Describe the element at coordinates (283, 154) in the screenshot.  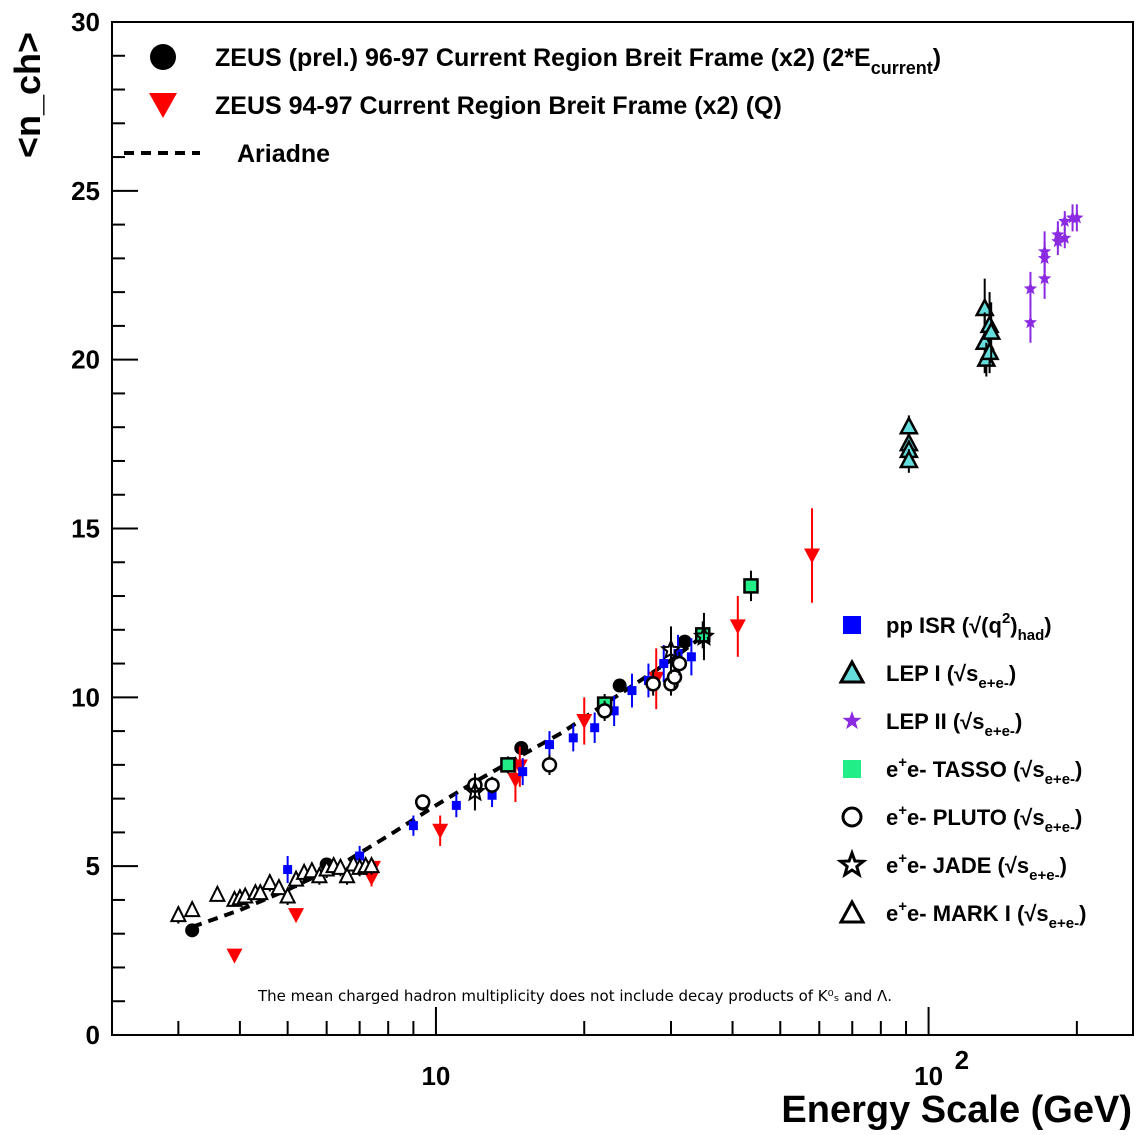
I see `legend-label-ariadne: Ariadne` at that location.